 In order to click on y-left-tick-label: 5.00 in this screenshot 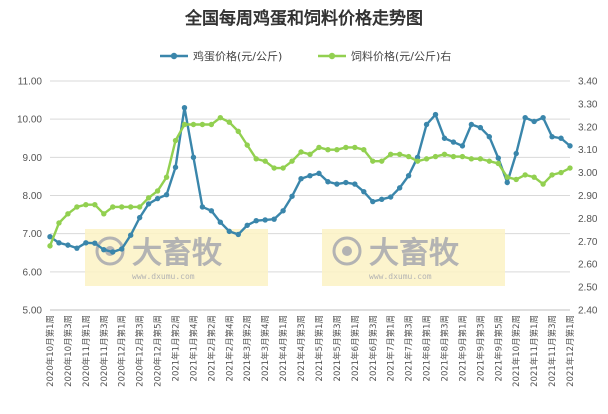, I will do `click(33, 311)`.